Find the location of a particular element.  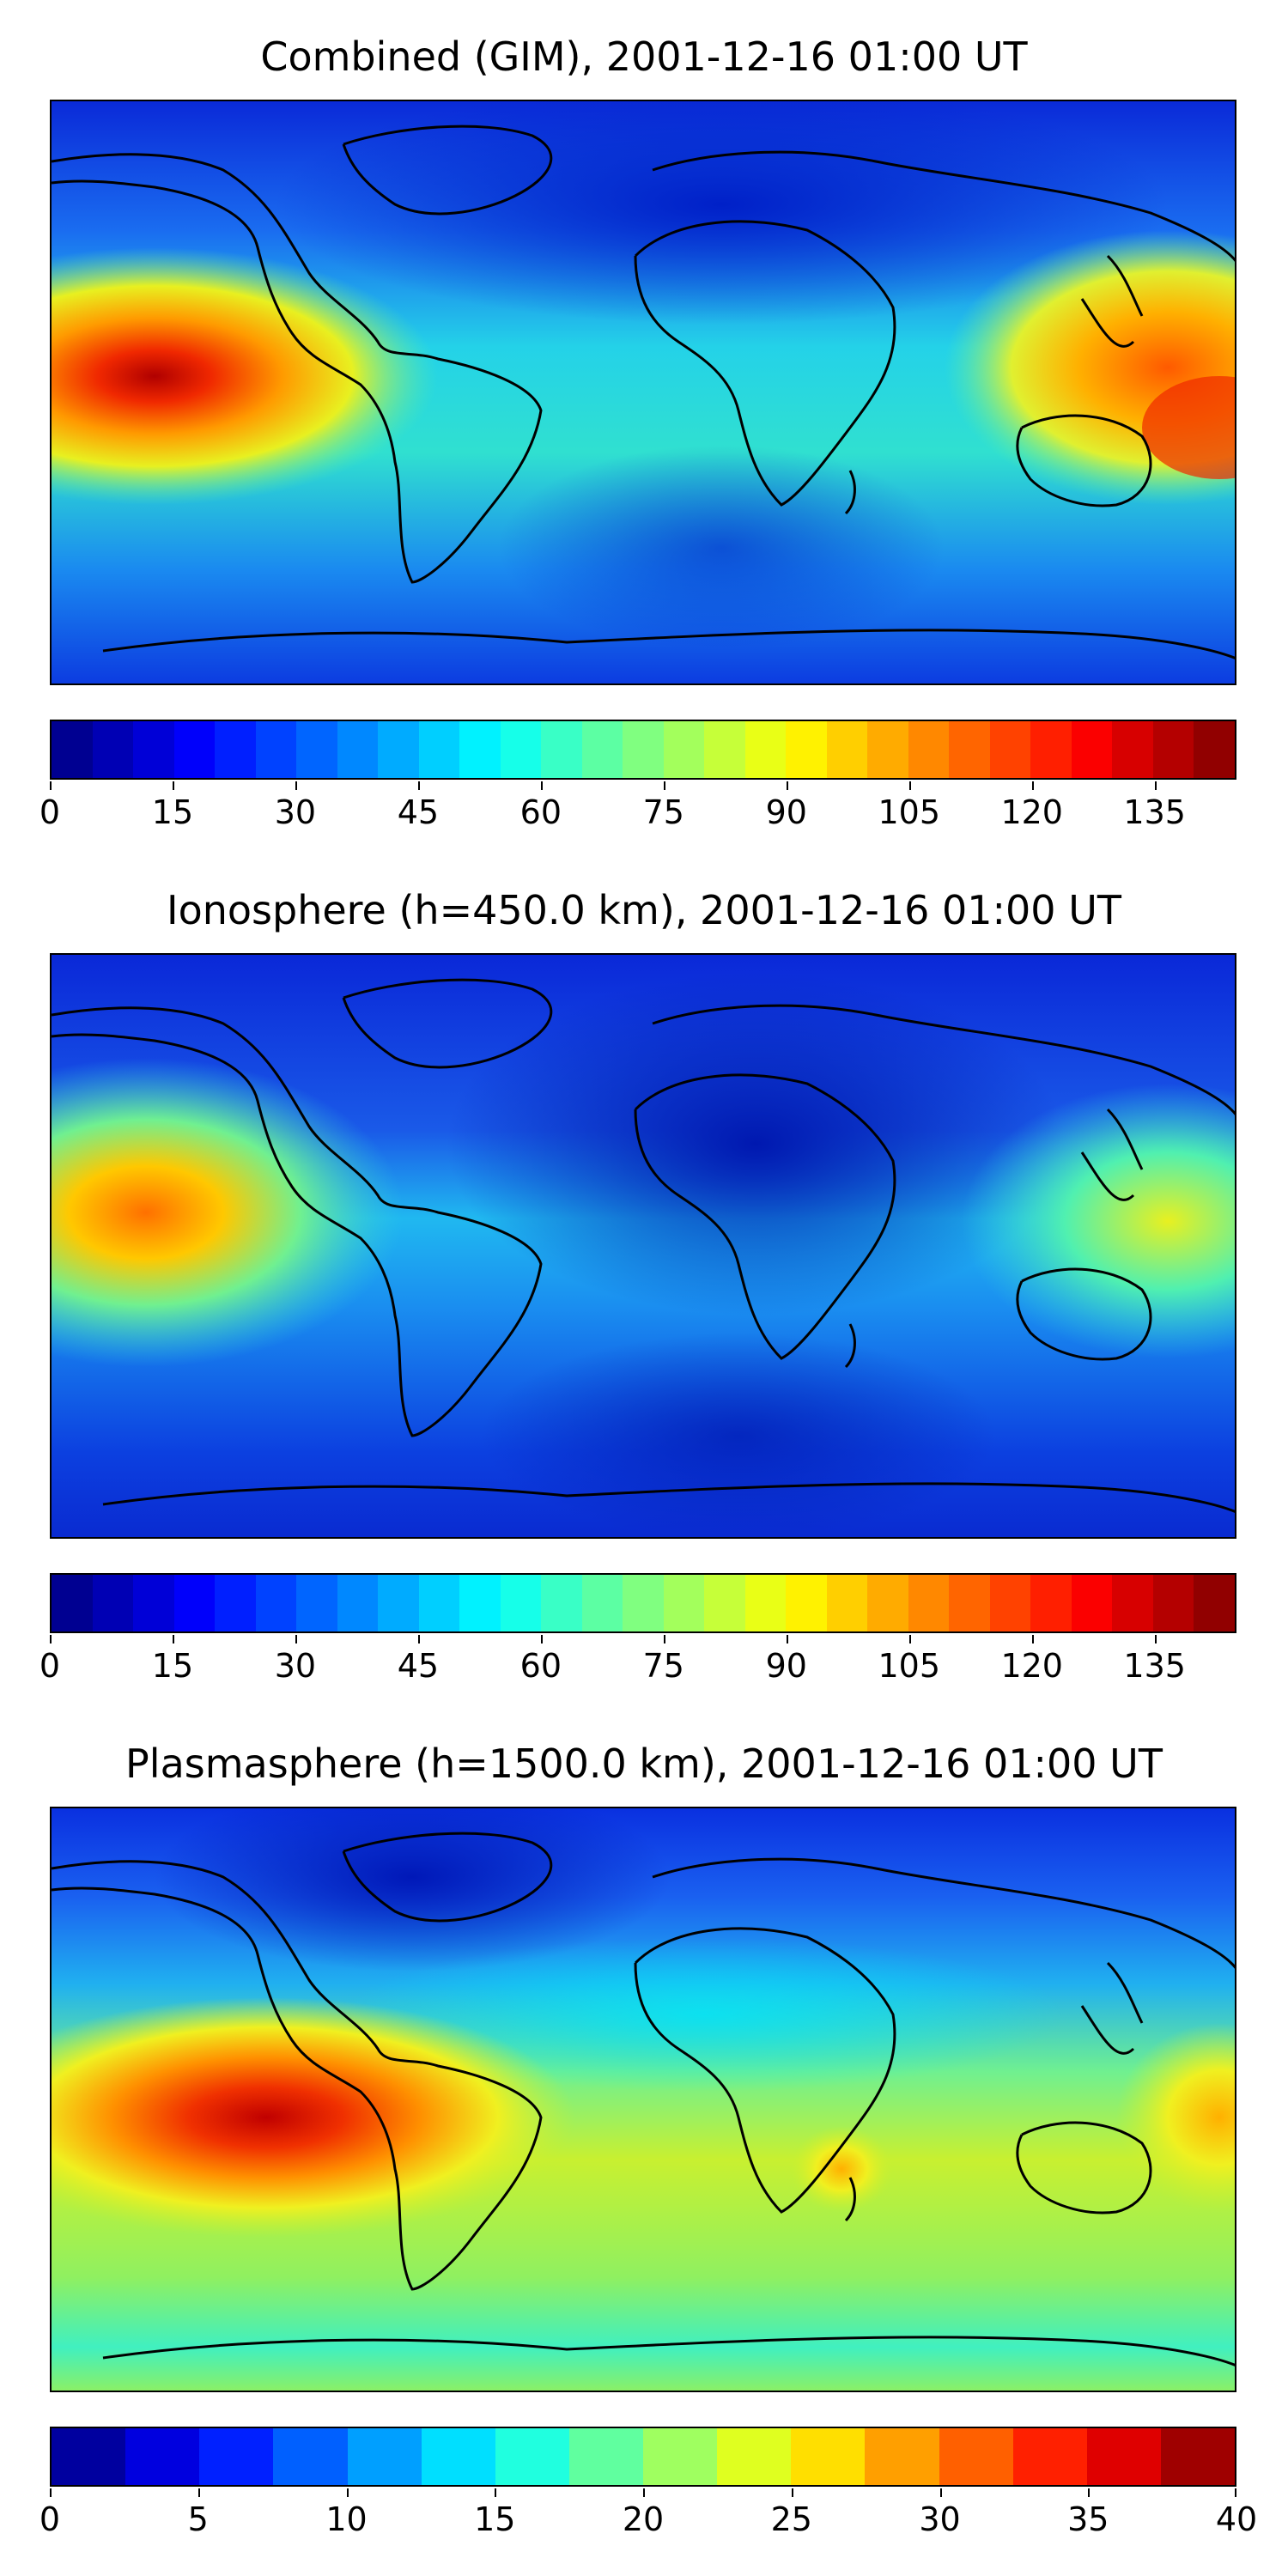

colorbar-ticks: 0 5 10 15 20 25 30 35 40 is located at coordinates (648, 2513).